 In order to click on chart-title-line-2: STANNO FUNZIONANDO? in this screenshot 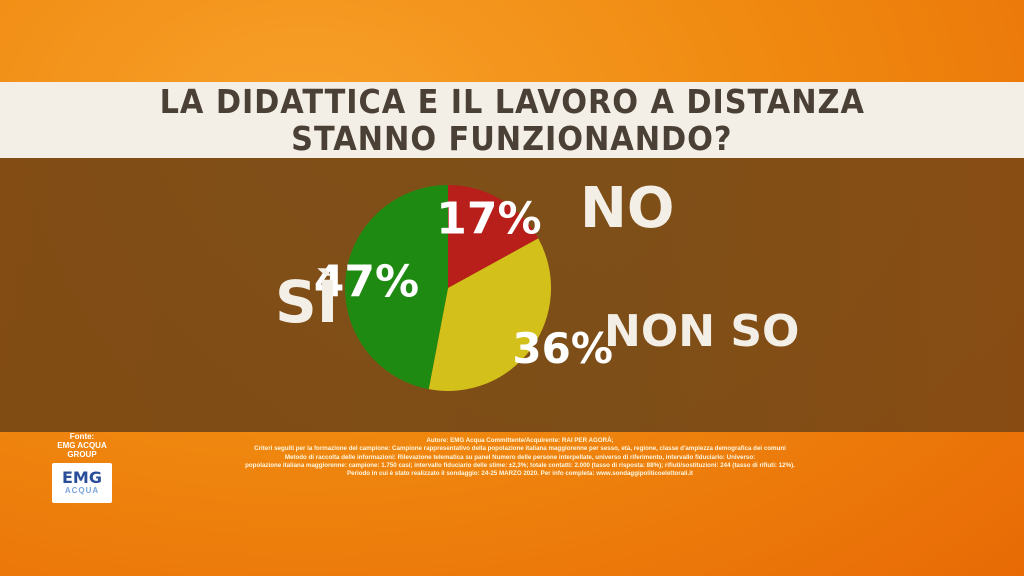, I will do `click(512, 138)`.